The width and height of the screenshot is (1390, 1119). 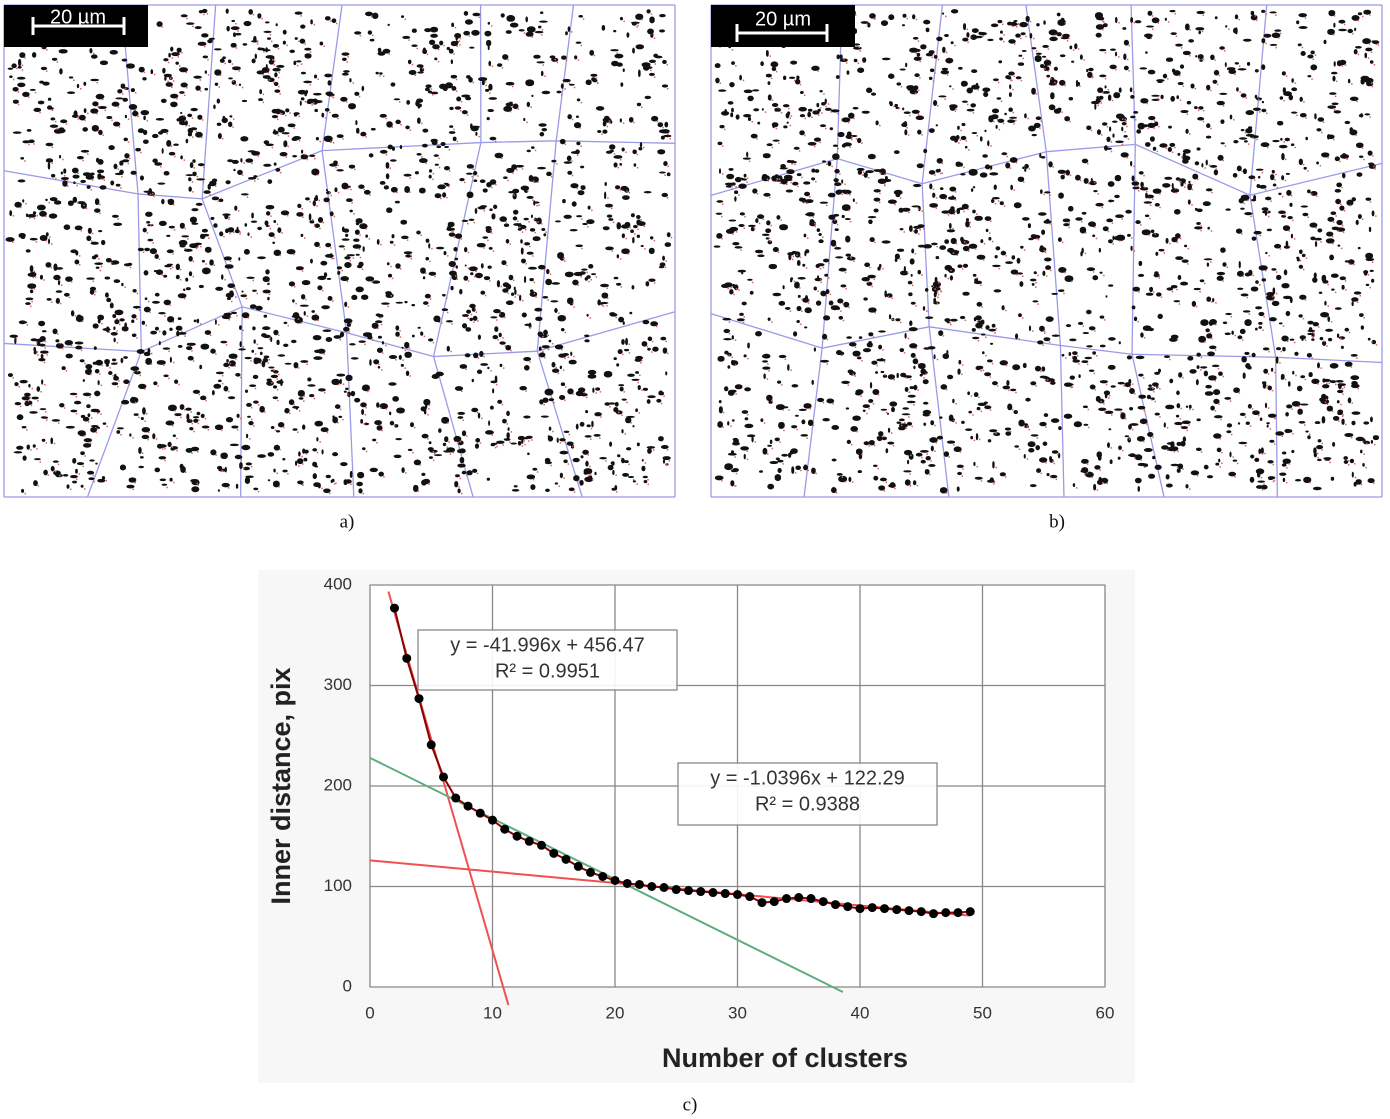 I want to click on y-tick-label: 300, so click(x=338, y=684).